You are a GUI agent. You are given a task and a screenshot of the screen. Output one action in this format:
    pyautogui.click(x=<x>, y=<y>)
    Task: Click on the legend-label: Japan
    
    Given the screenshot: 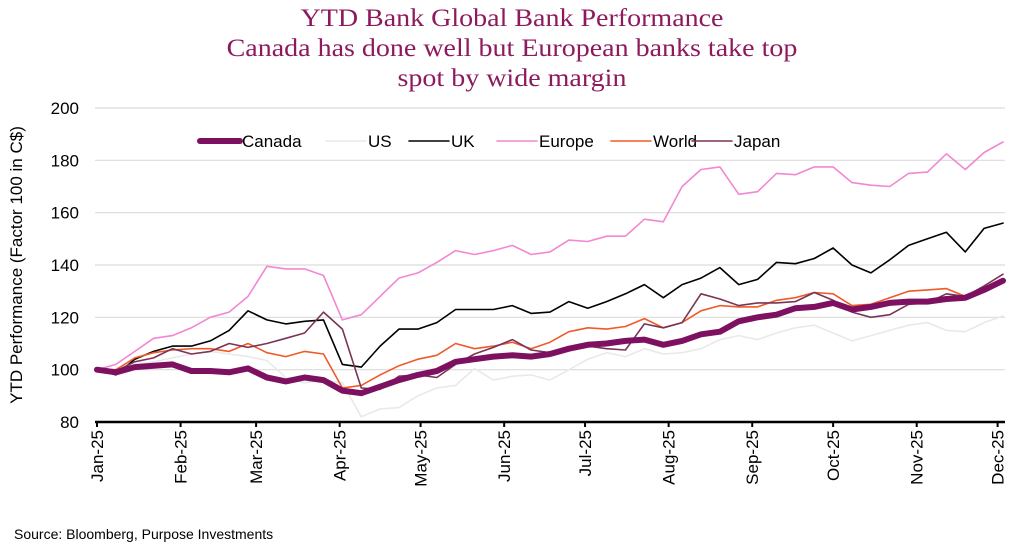 What is the action you would take?
    pyautogui.click(x=757, y=141)
    